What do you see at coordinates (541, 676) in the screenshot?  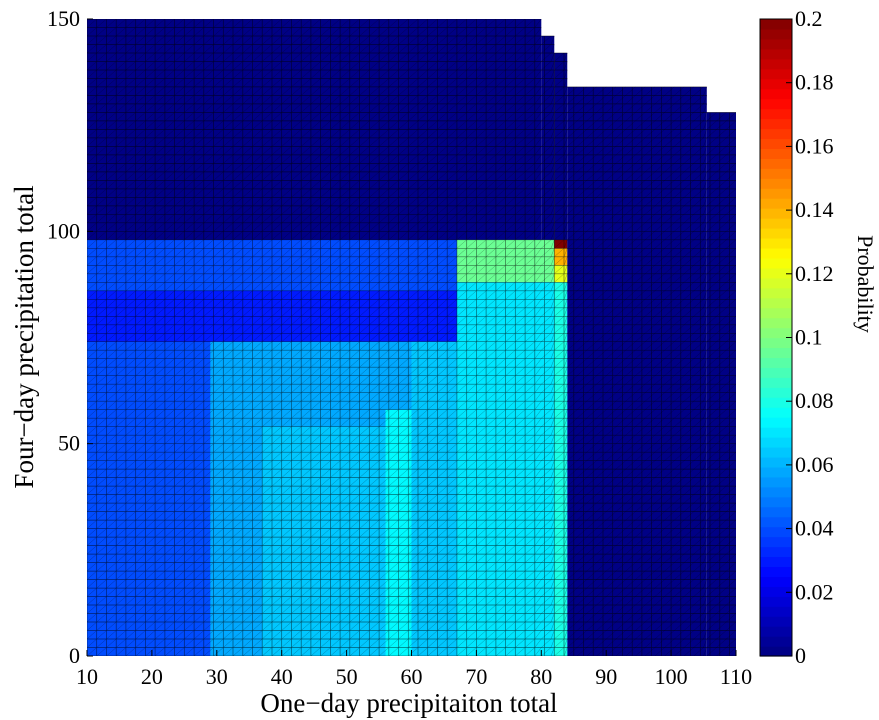 I see `x-tick-label: 80` at bounding box center [541, 676].